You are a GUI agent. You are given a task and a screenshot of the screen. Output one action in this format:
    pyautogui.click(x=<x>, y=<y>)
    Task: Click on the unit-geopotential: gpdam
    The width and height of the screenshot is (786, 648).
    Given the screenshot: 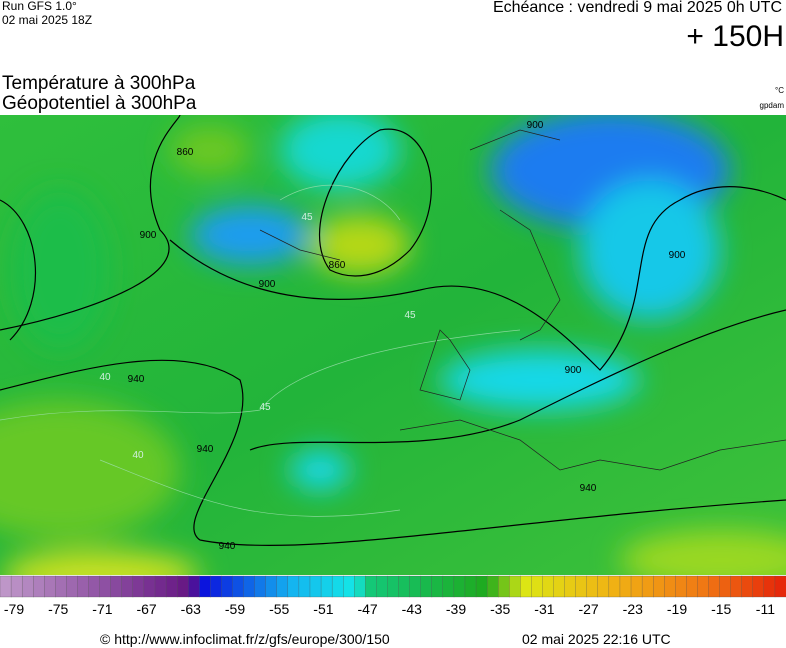 What is the action you would take?
    pyautogui.click(x=771, y=105)
    